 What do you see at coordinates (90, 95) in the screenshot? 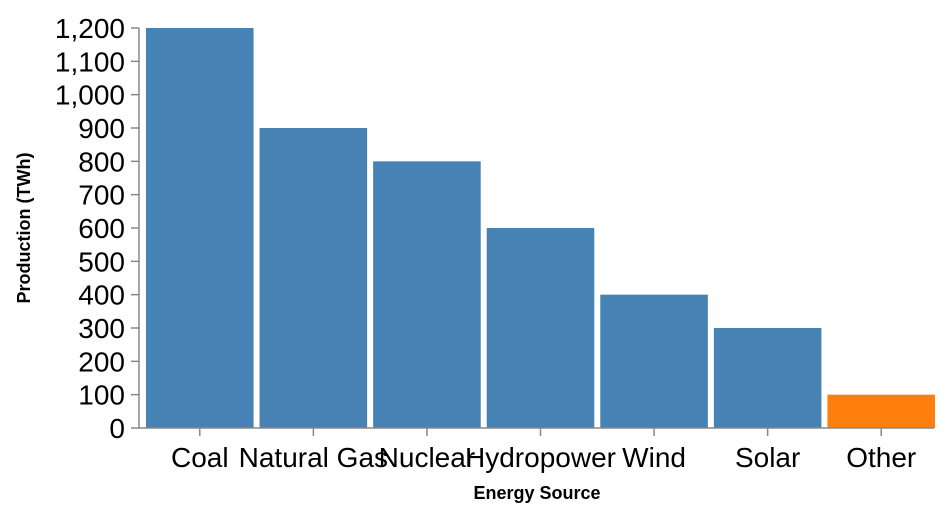
I see `y-tick-label: 1,000` at bounding box center [90, 95].